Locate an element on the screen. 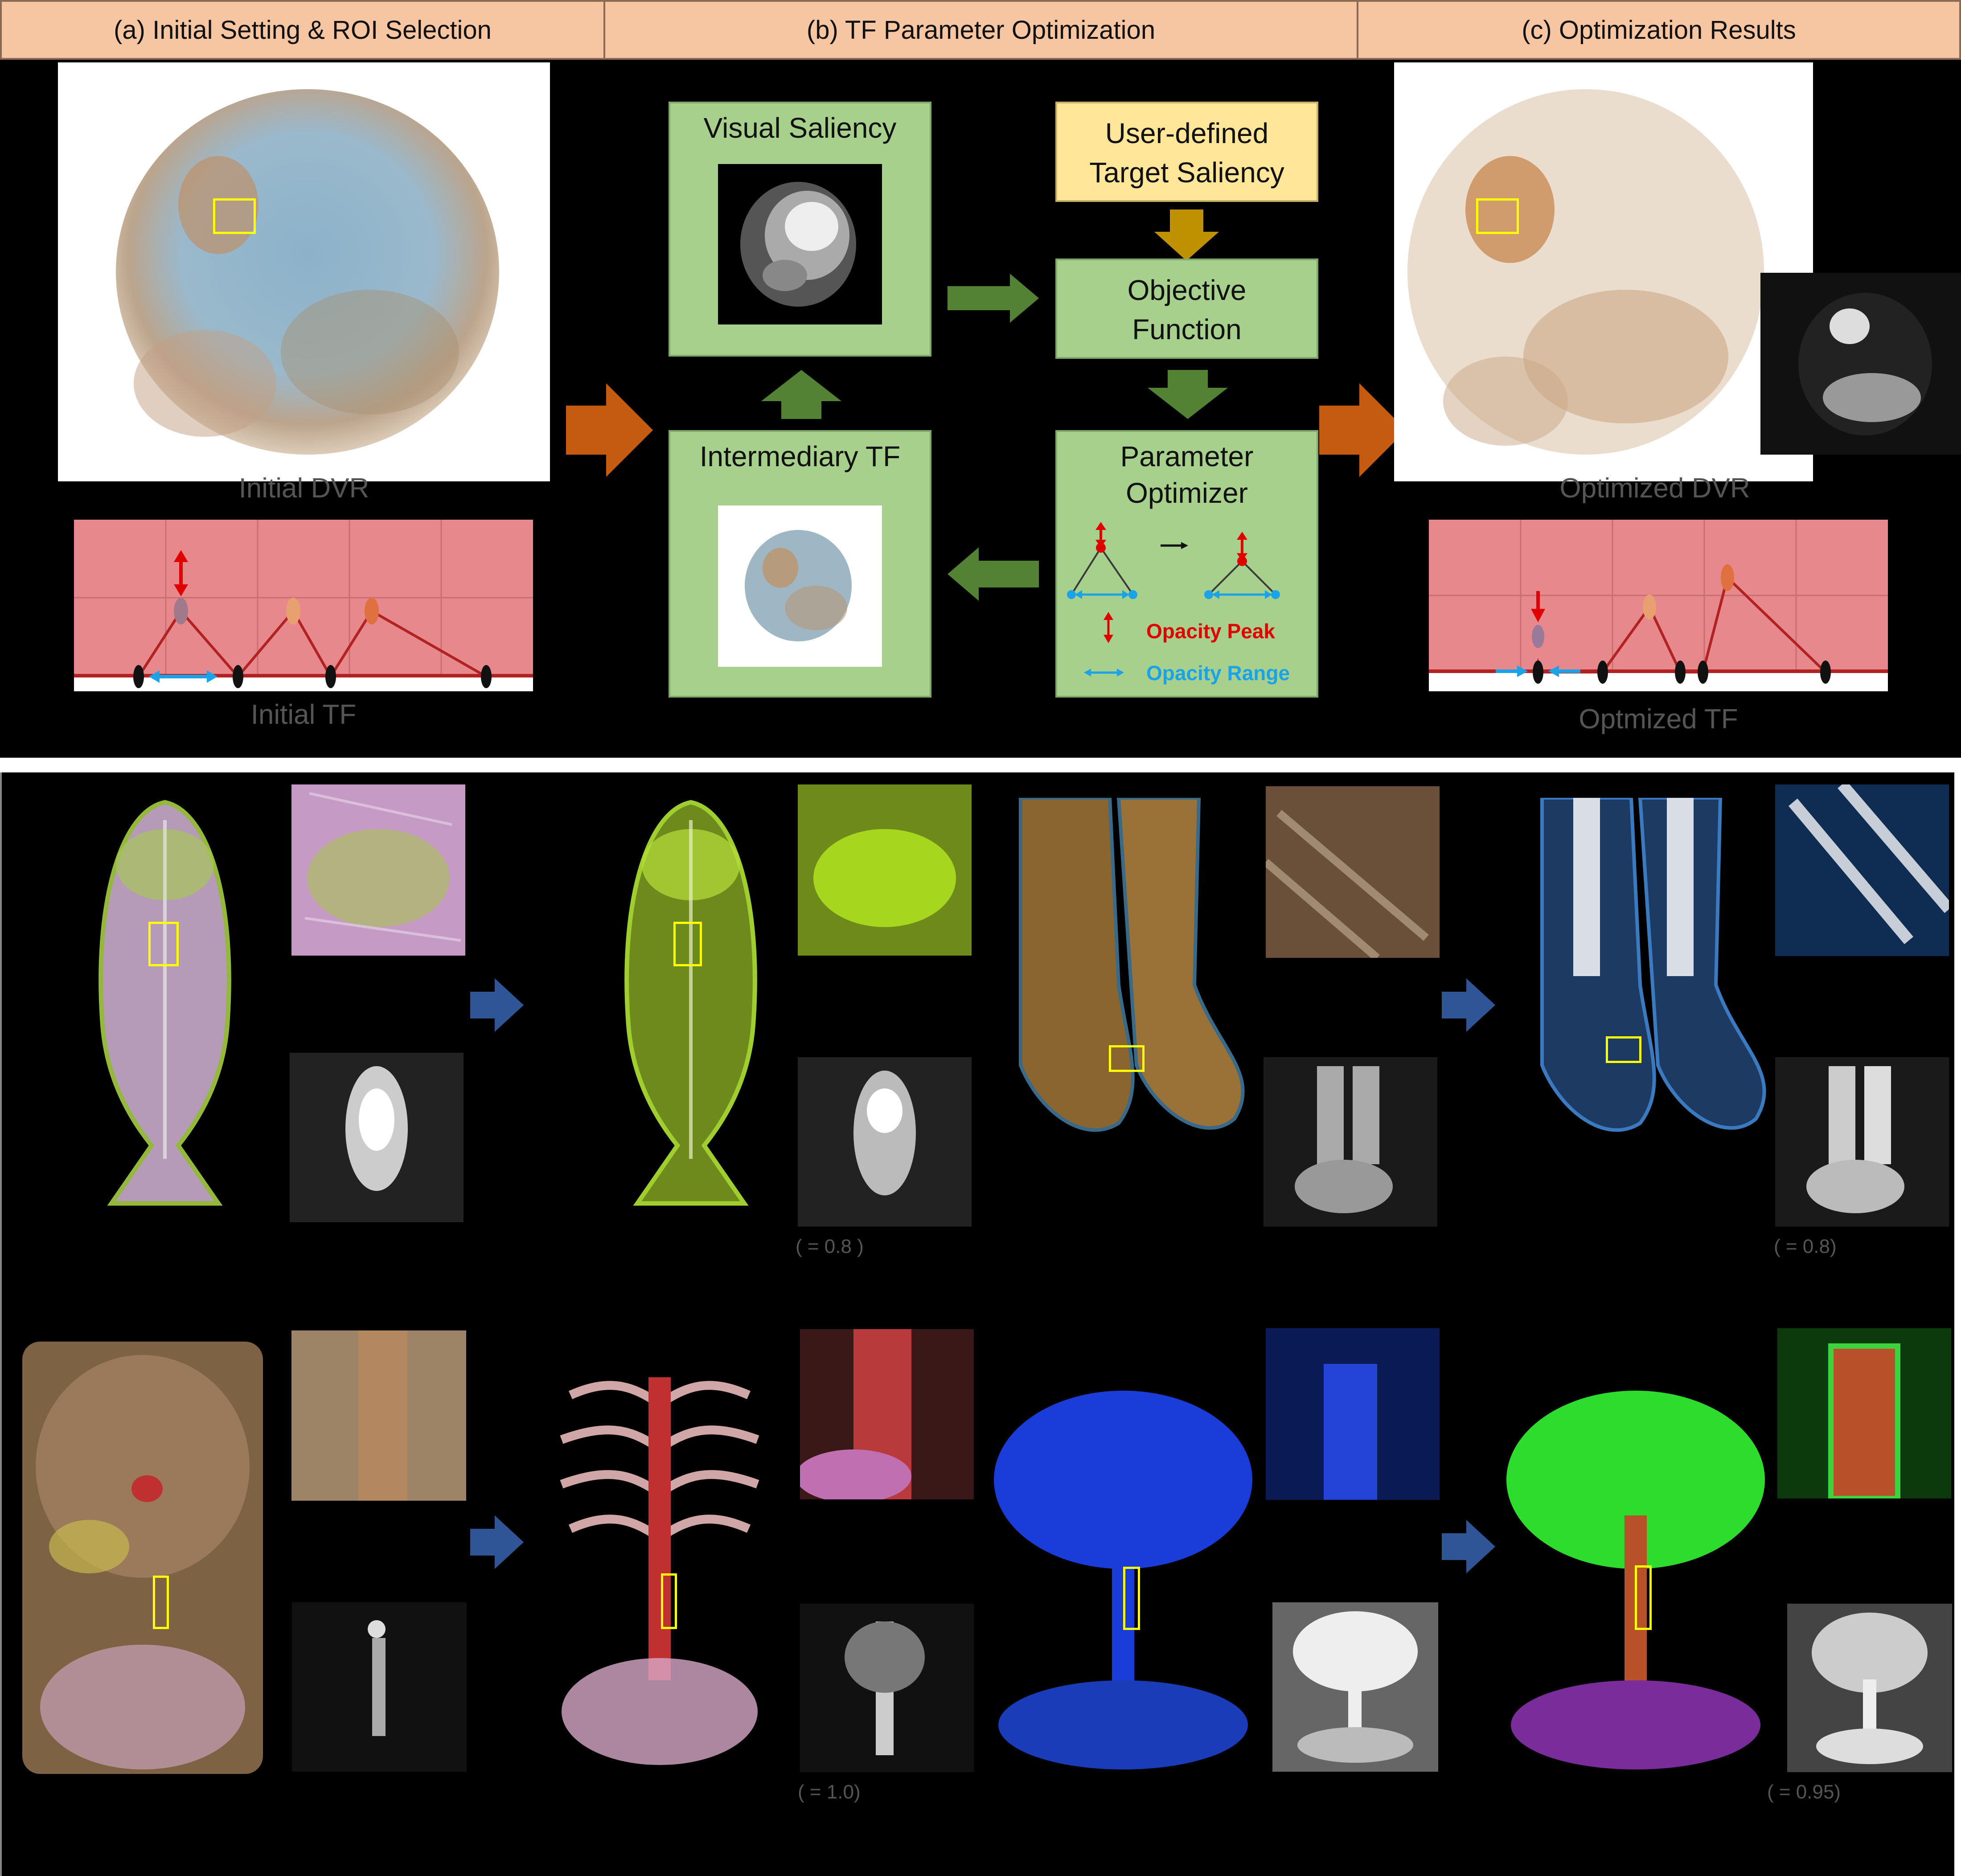  bonsai-optimized-zoom is located at coordinates (1864, 1413).